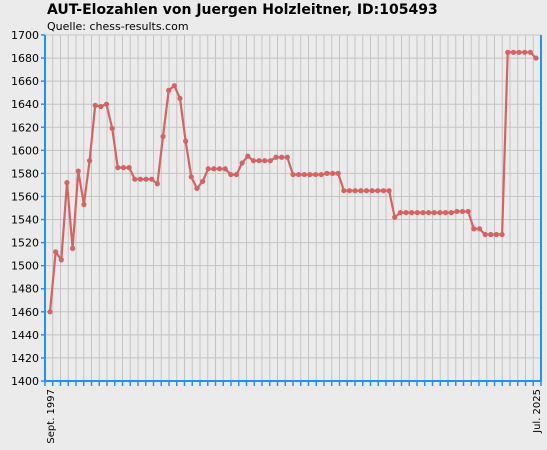 The width and height of the screenshot is (547, 450). Describe the element at coordinates (25, 173) in the screenshot. I see `y-tick-label: 1580` at that location.